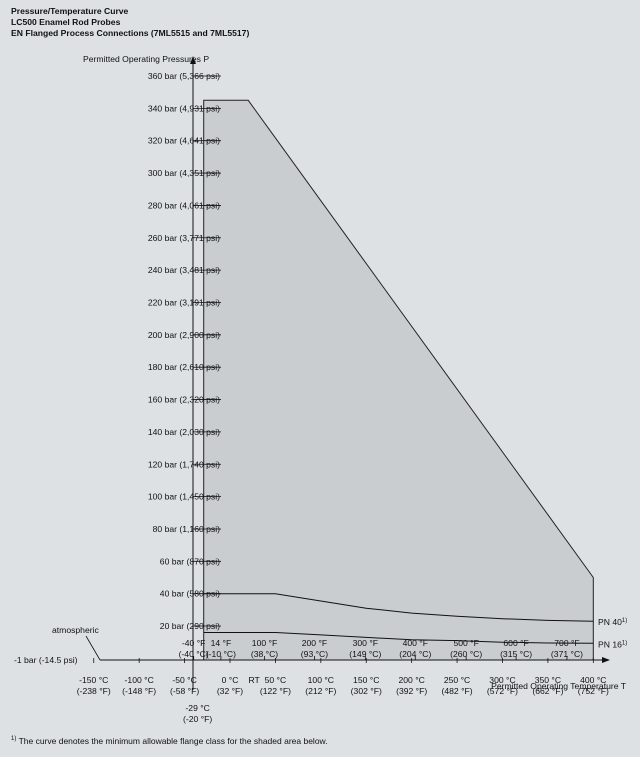  Describe the element at coordinates (411, 680) in the screenshot. I see `x-tick-label-celsius: 200 °C` at that location.